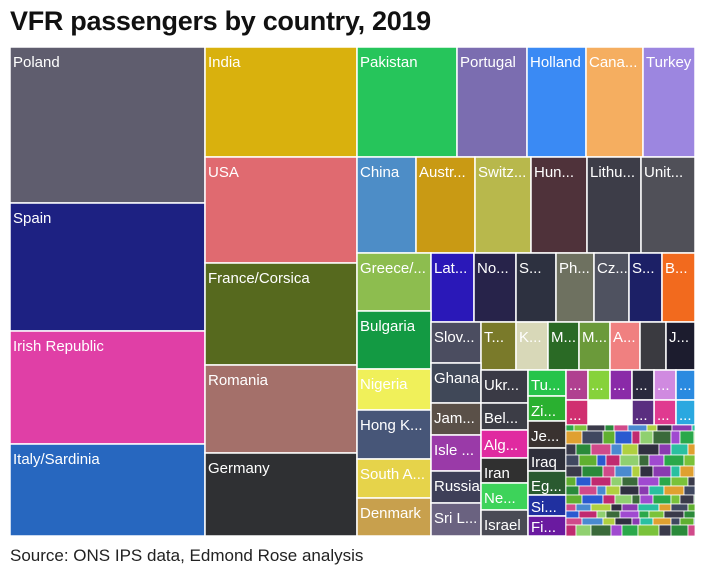 The height and width of the screenshot is (576, 709). I want to click on treemap-cell-poland, so click(107, 125).